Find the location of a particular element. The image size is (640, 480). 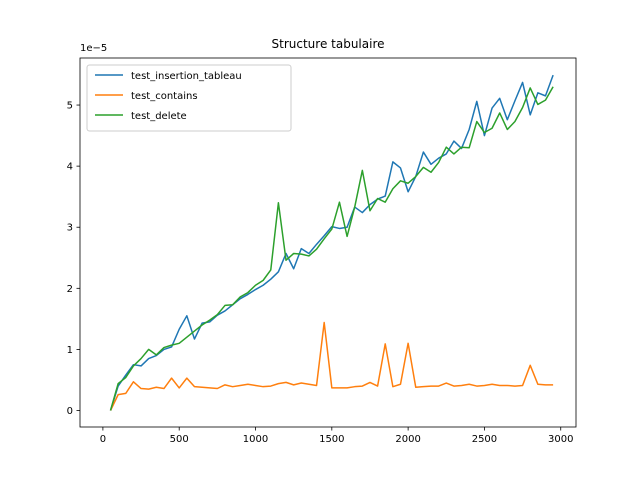

x-tick-label: 2500 is located at coordinates (484, 439).